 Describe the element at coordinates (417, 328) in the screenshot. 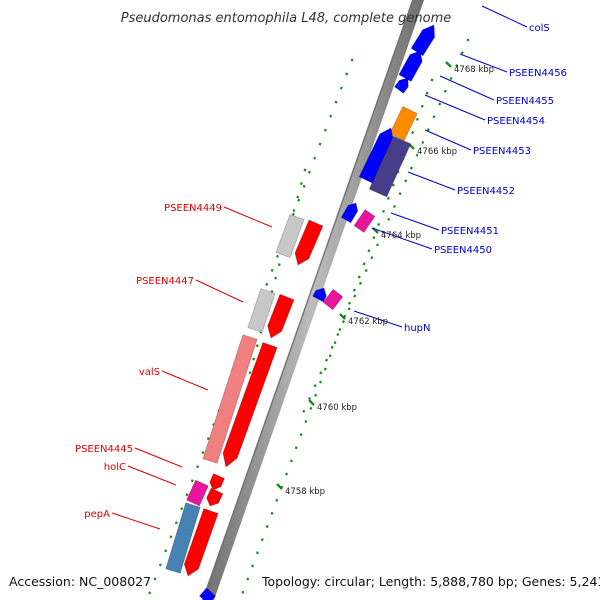

I see `label-hupn: hupN` at that location.